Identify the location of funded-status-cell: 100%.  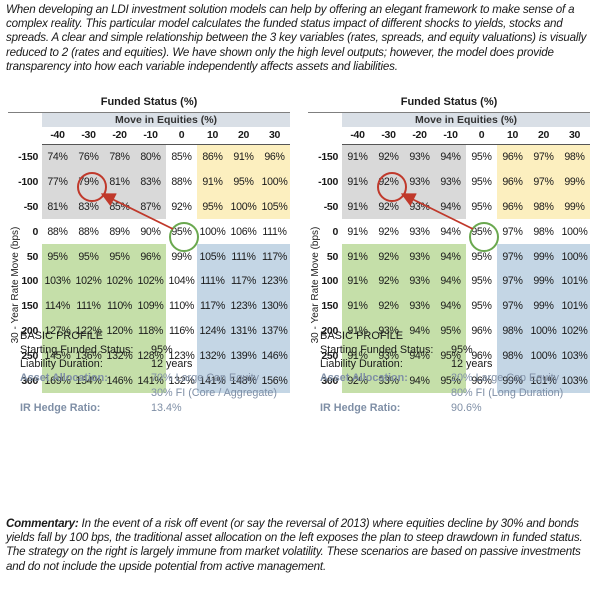
(274, 182).